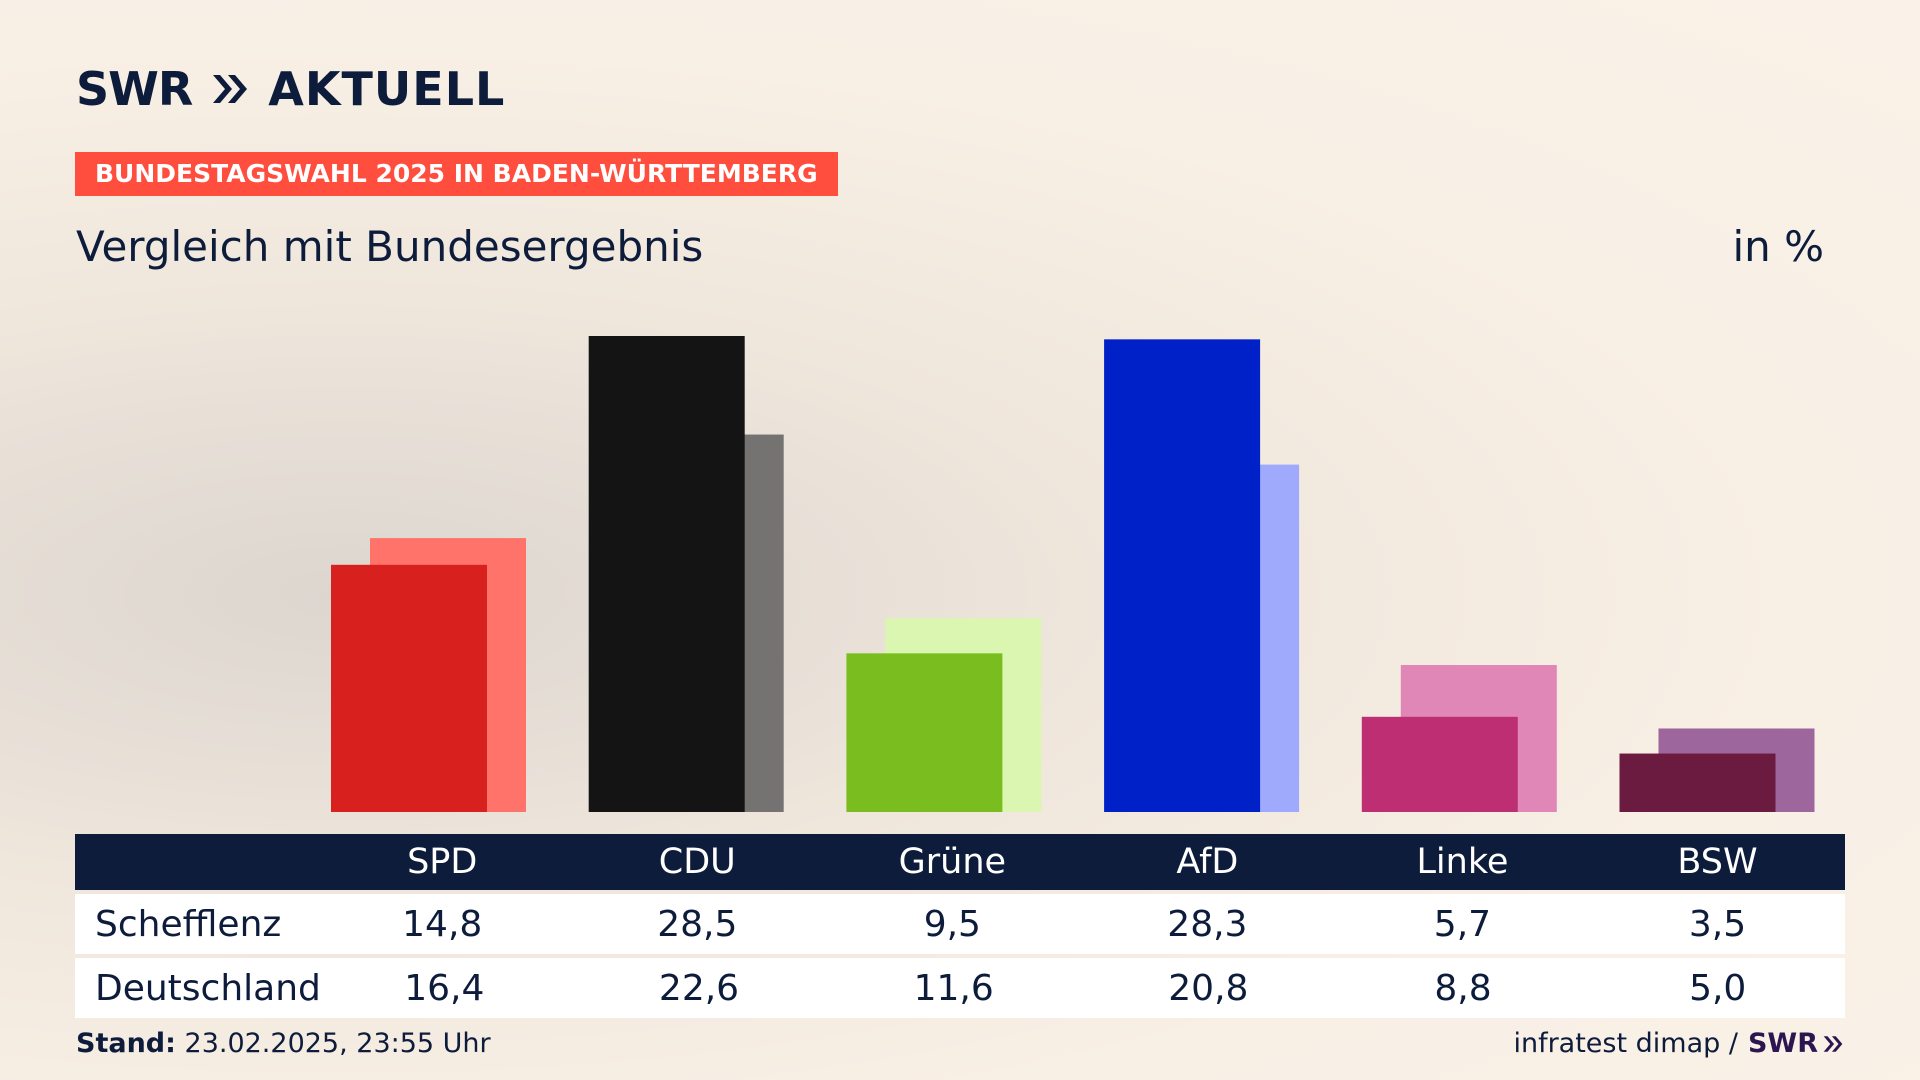 This screenshot has width=1920, height=1080. I want to click on value-local-afd: 28,3, so click(1207, 924).